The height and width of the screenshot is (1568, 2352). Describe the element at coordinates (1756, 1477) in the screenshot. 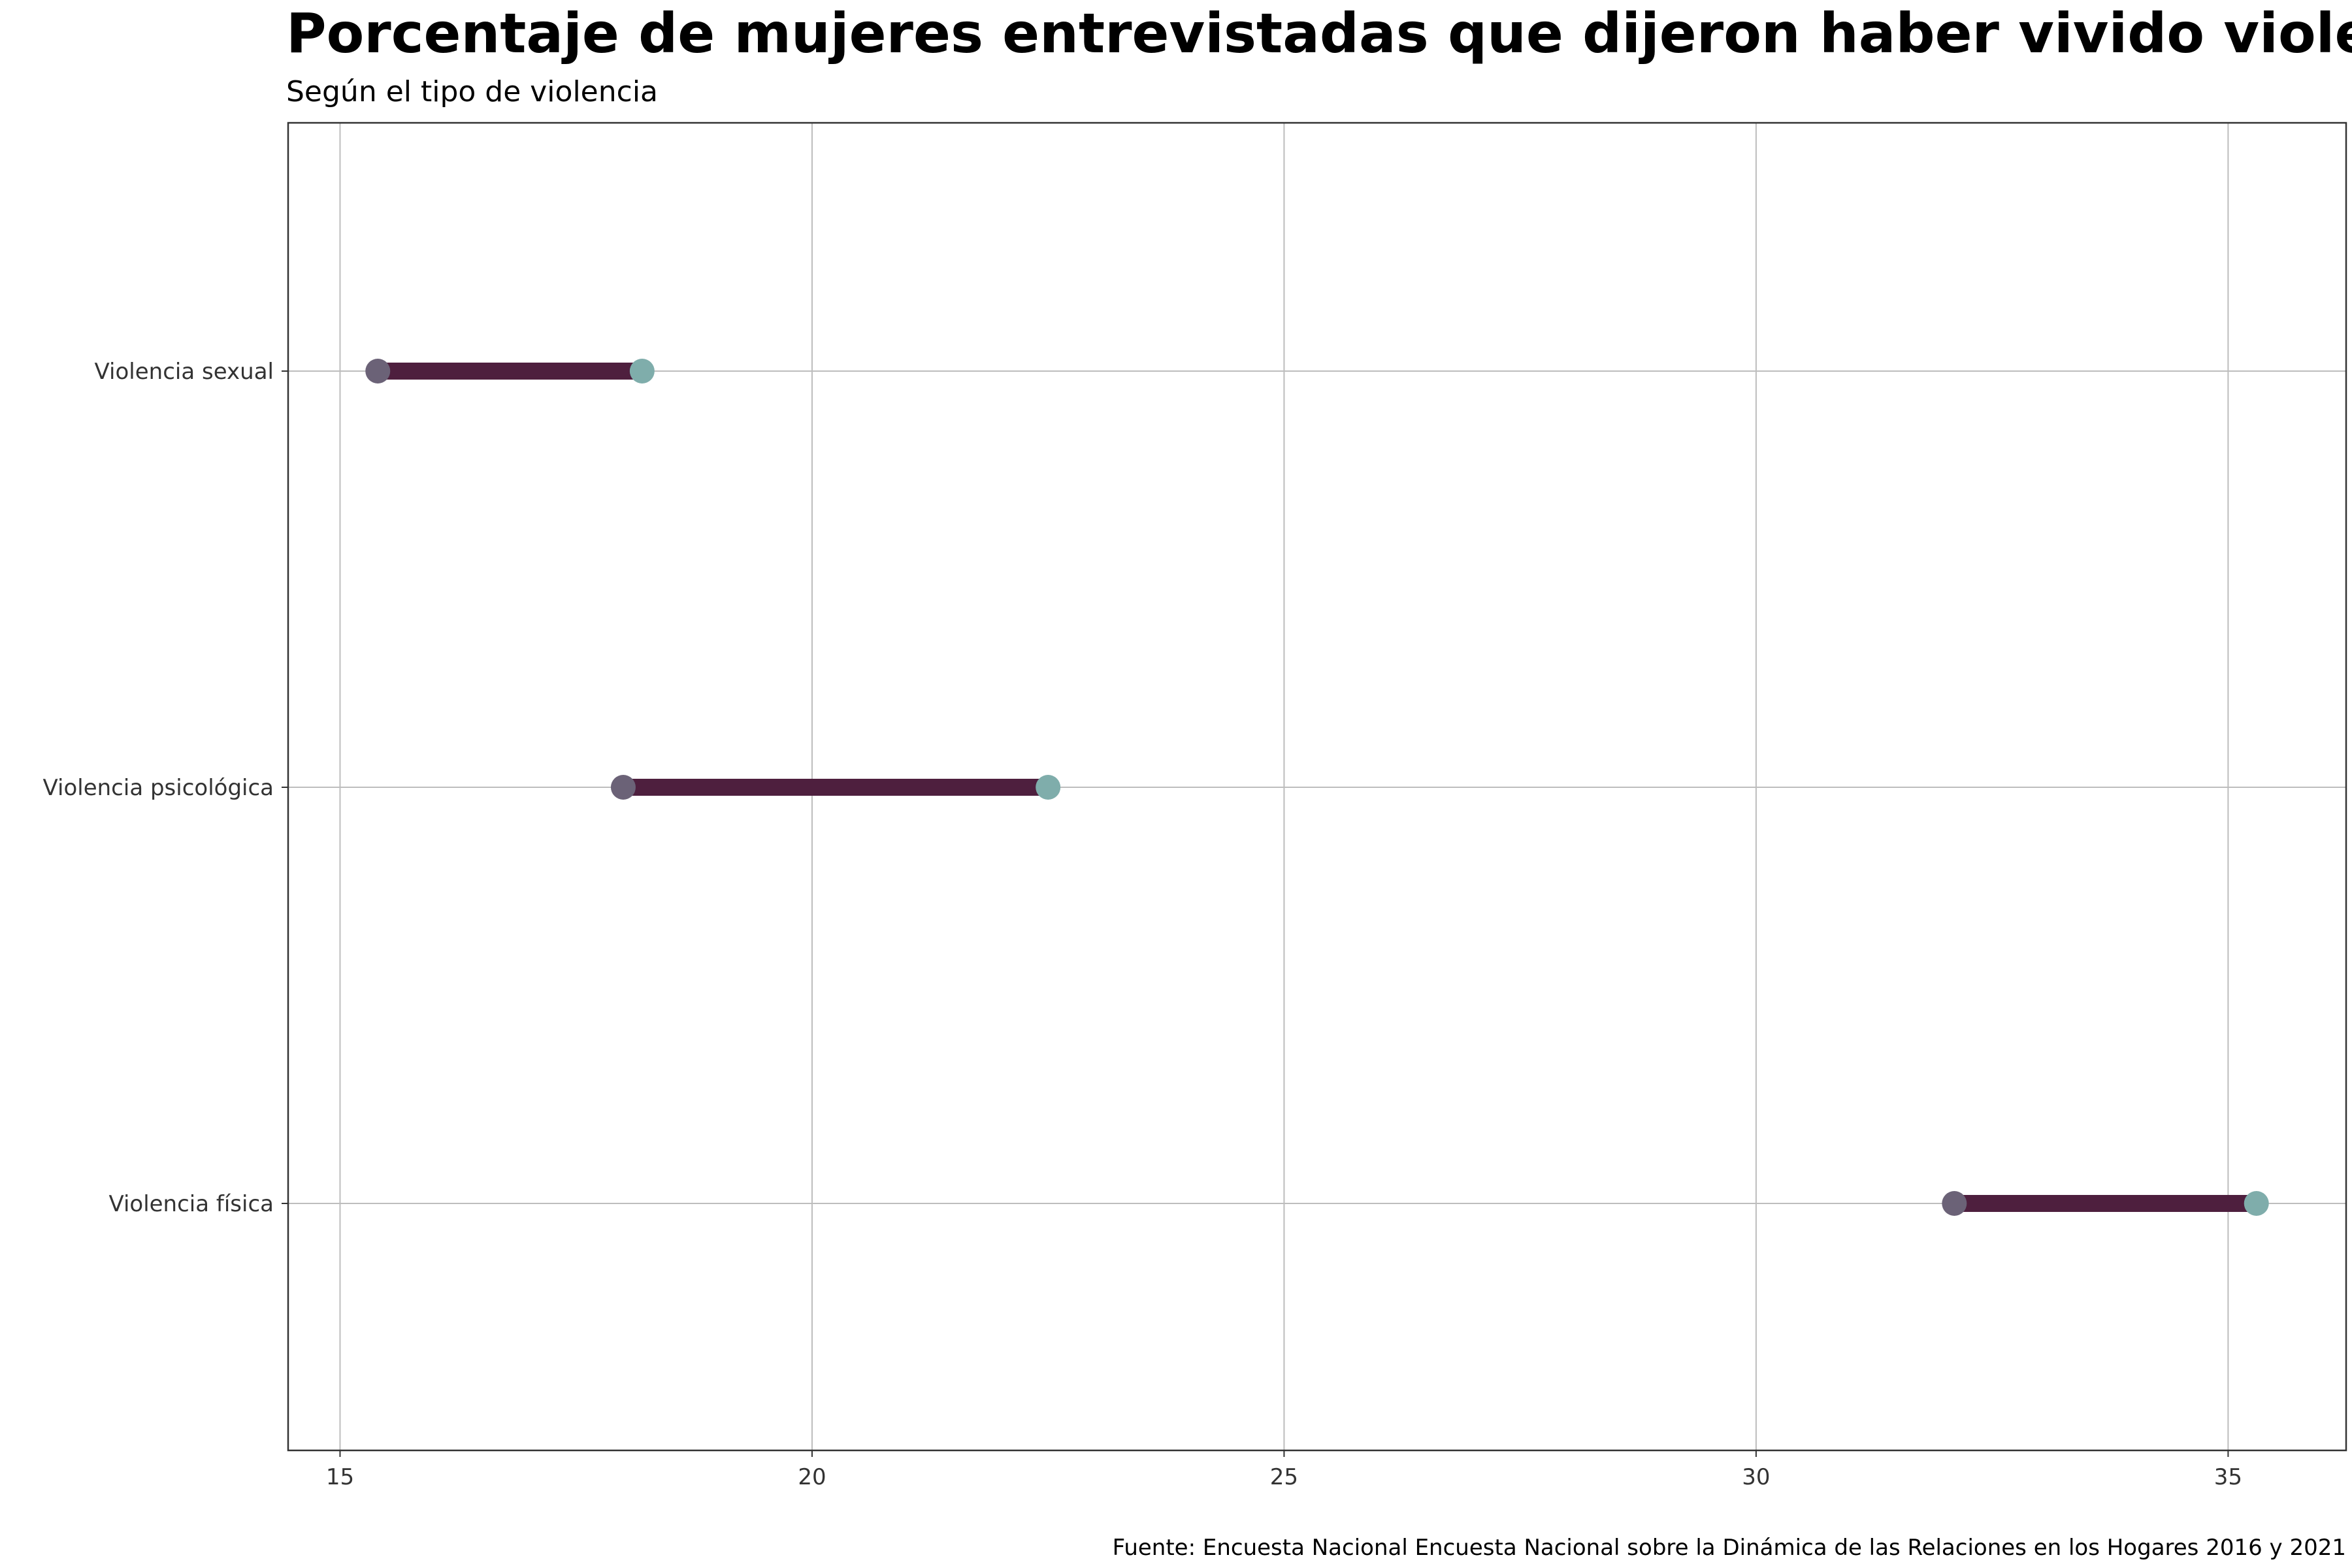

I see `x-tick-label: 30` at that location.